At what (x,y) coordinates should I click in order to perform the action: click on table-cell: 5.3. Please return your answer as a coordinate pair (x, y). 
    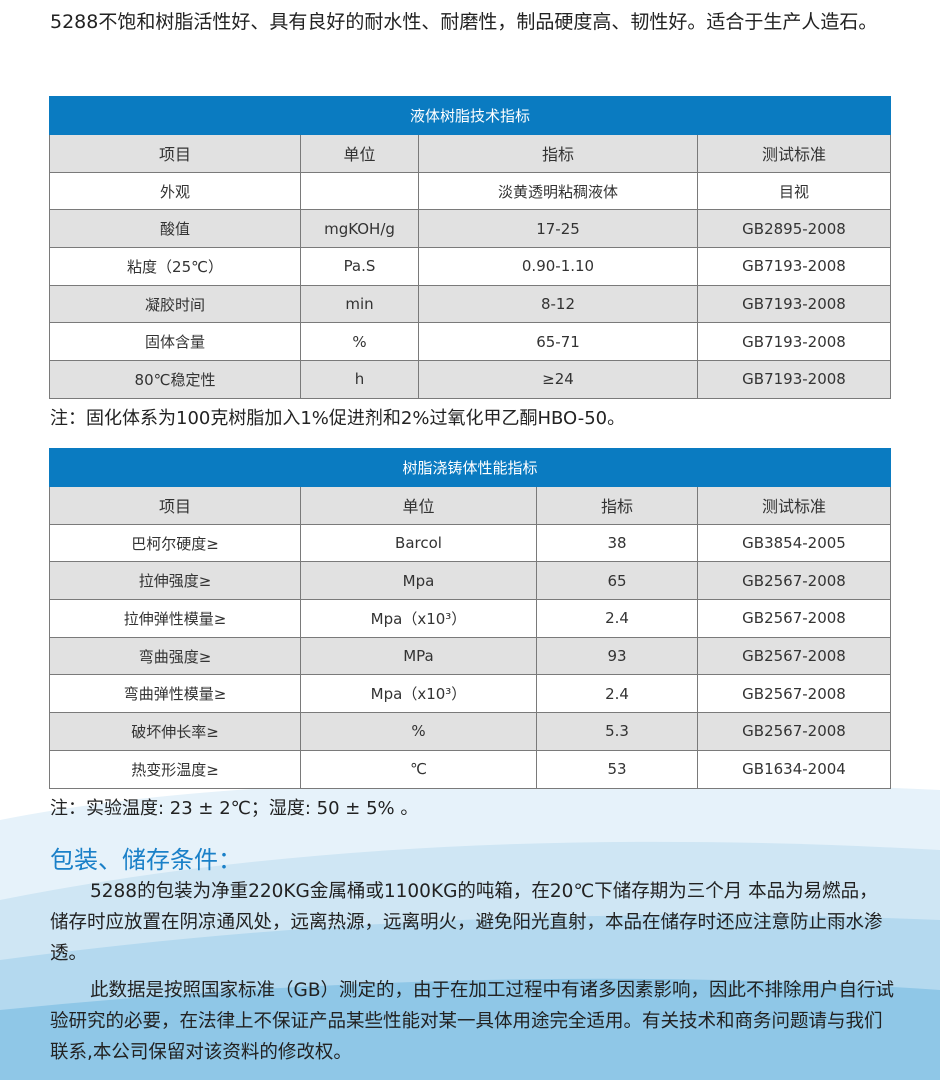
    Looking at the image, I should click on (617, 731).